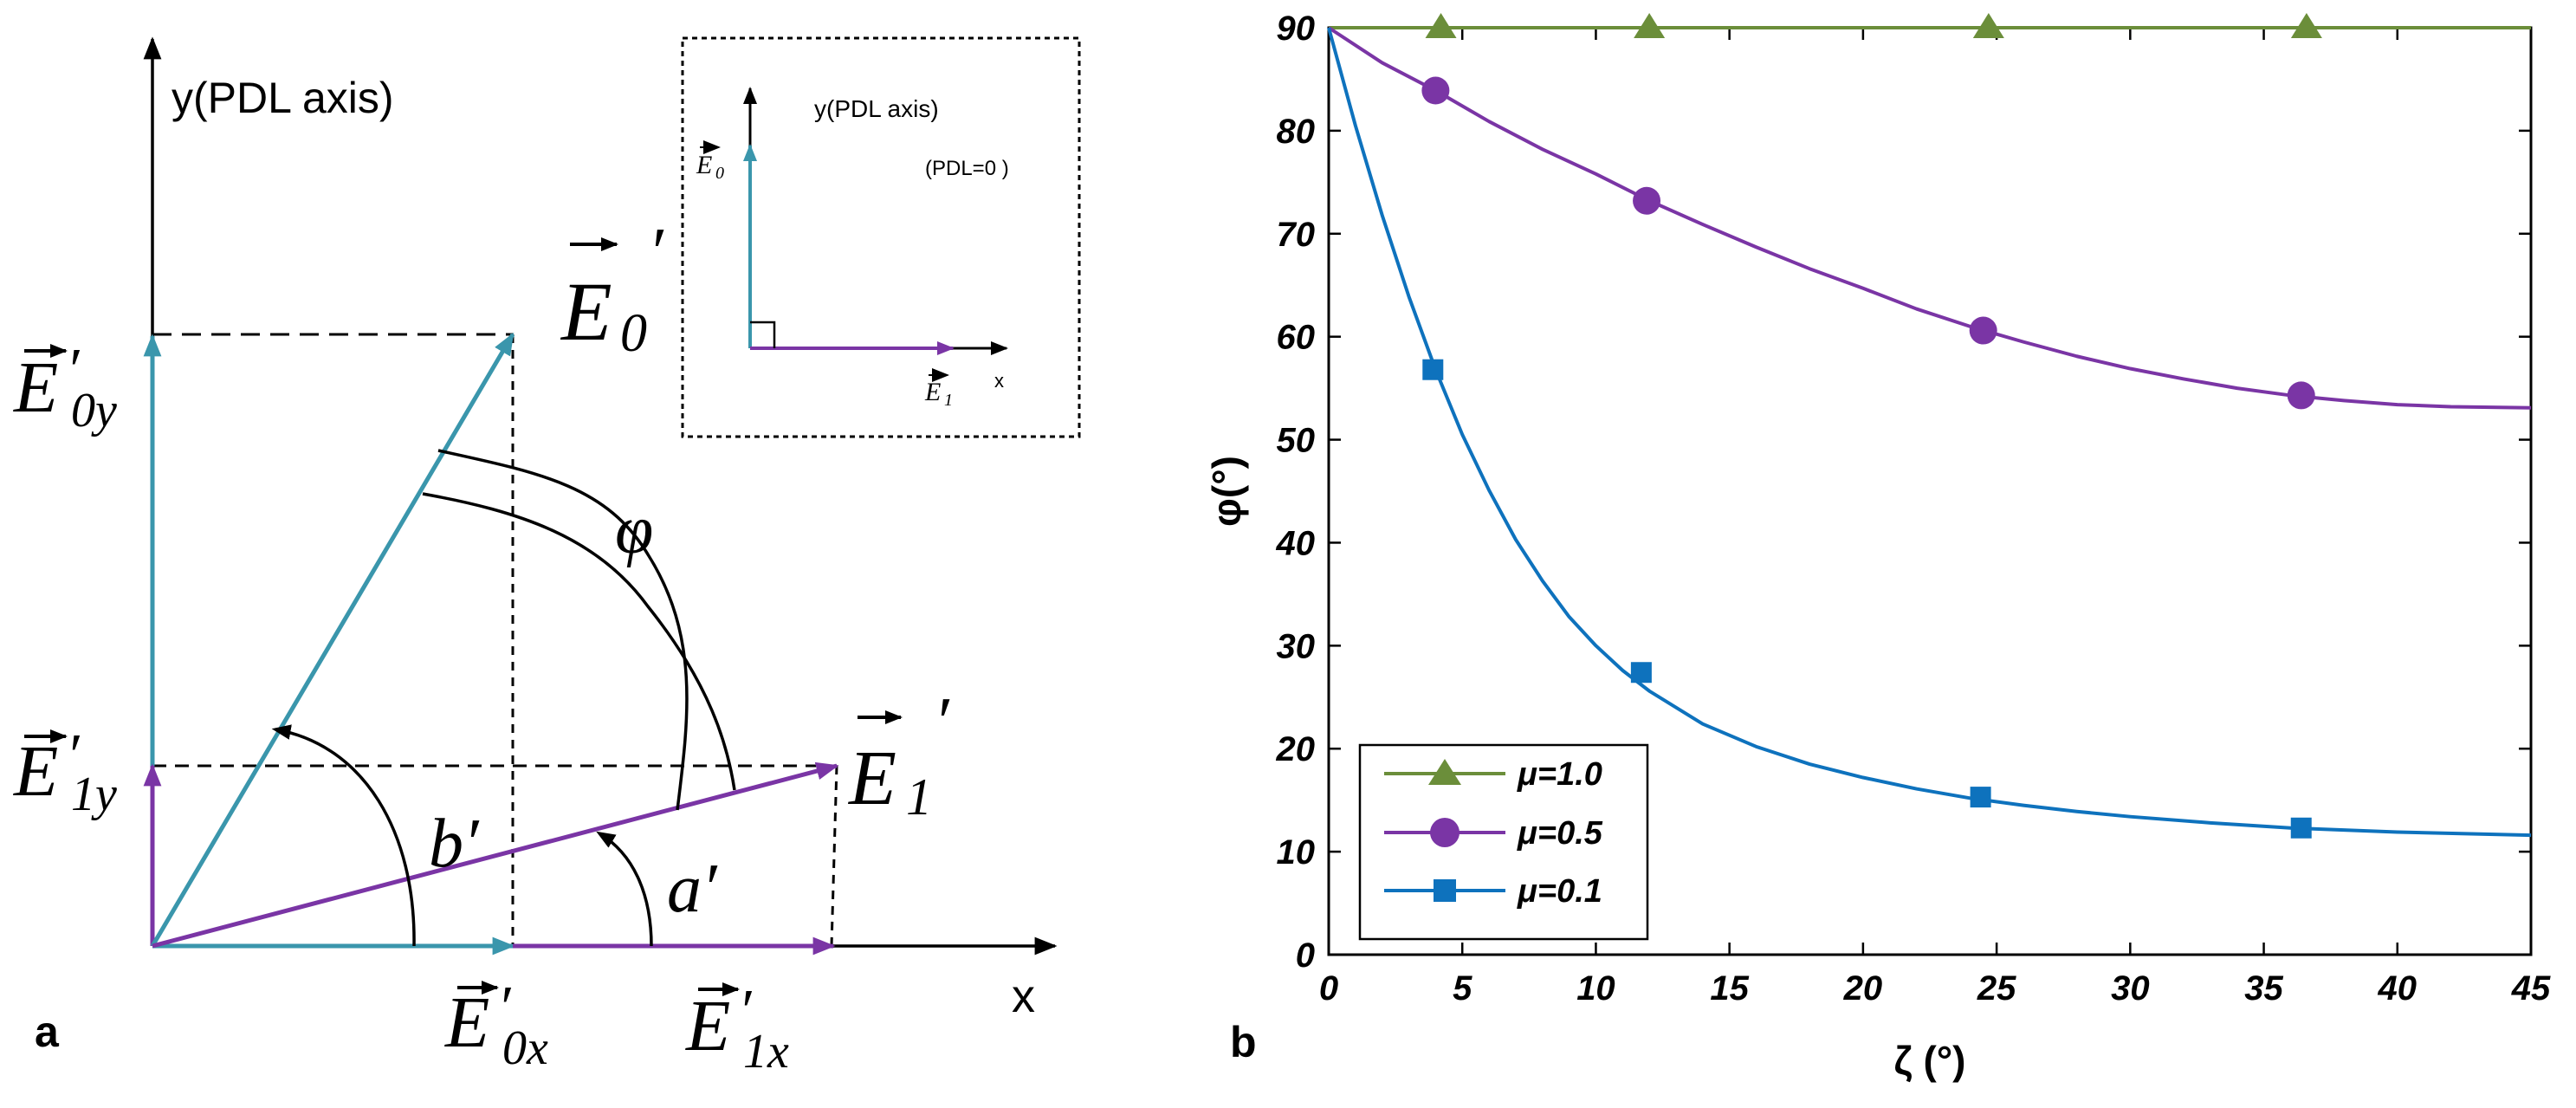  I want to click on x-tick-label: 0, so click(1328, 988).